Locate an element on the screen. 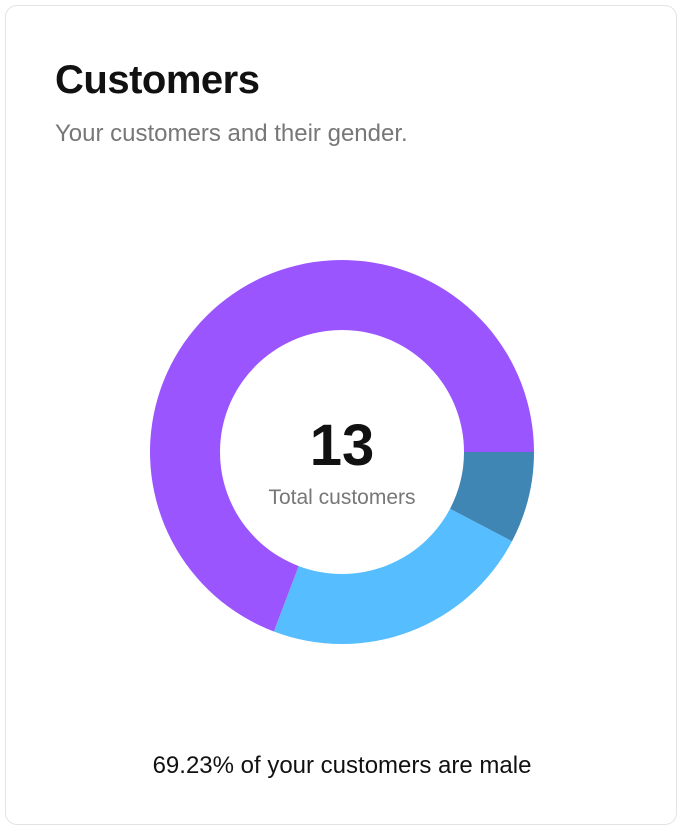 The width and height of the screenshot is (684, 832). total-customers-value: 13 is located at coordinates (342, 445).